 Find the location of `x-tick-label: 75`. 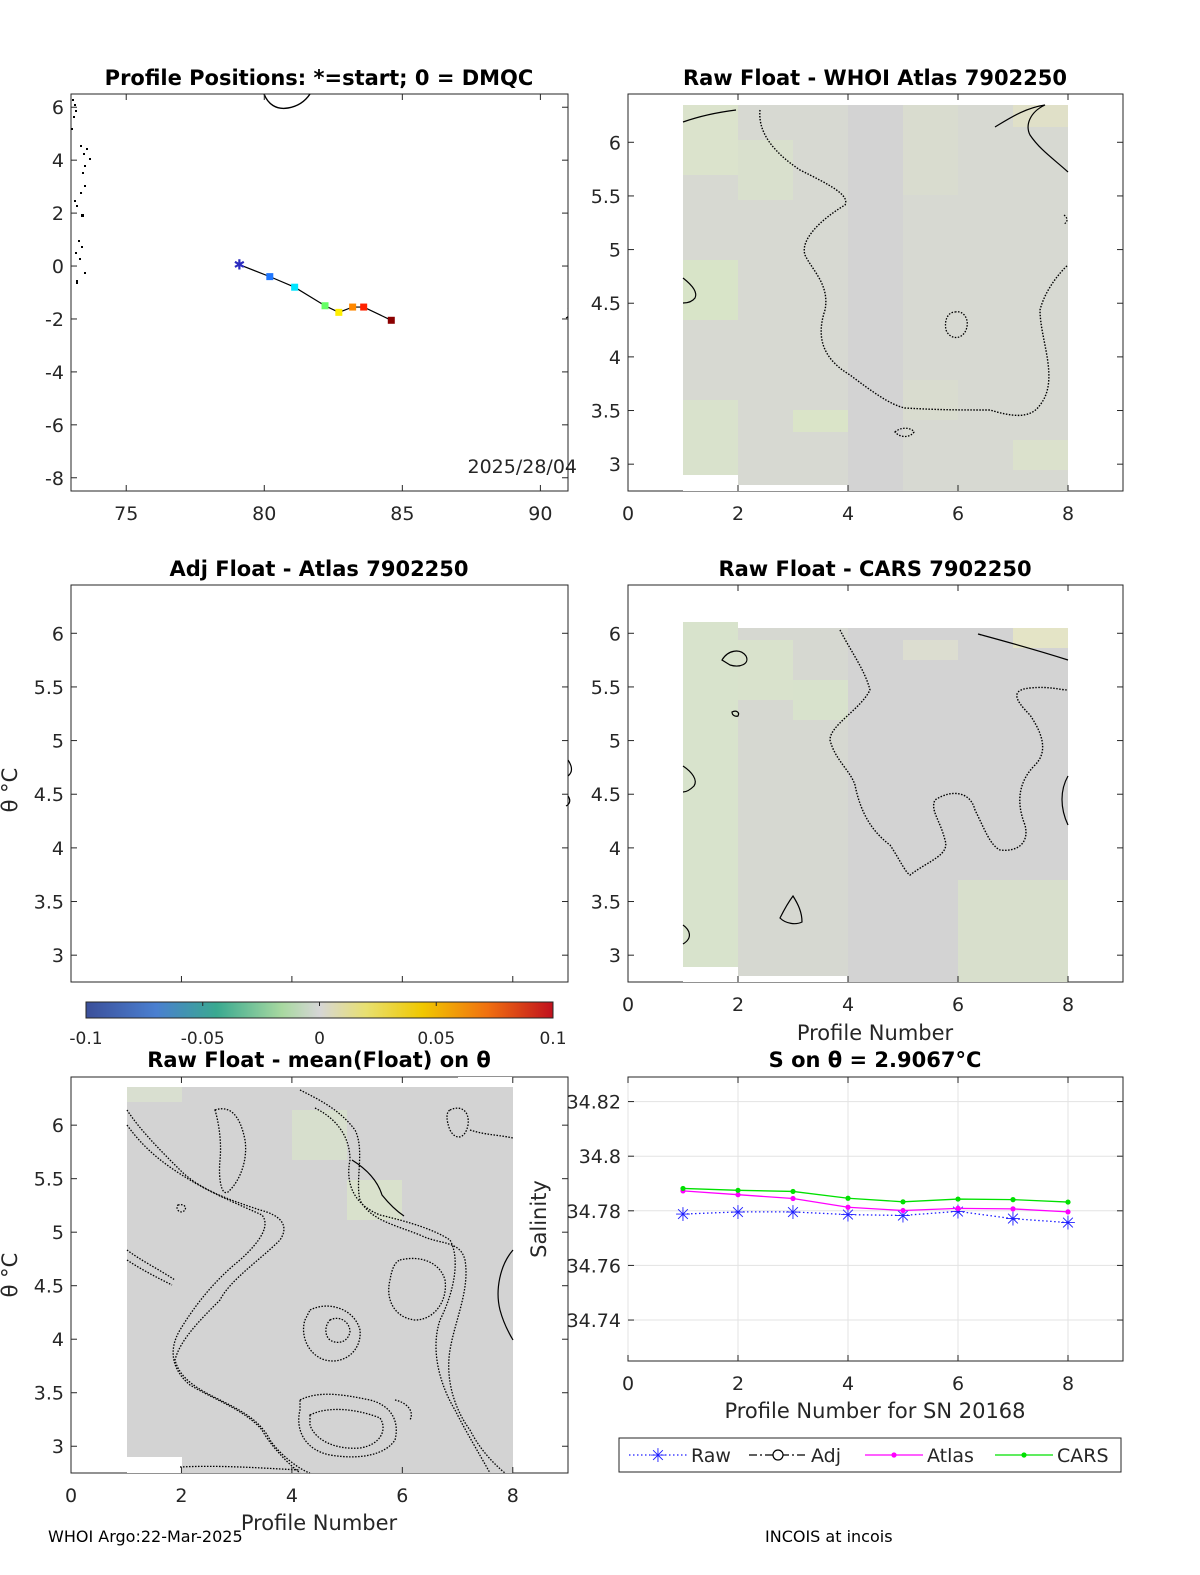

x-tick-label: 75 is located at coordinates (126, 514).